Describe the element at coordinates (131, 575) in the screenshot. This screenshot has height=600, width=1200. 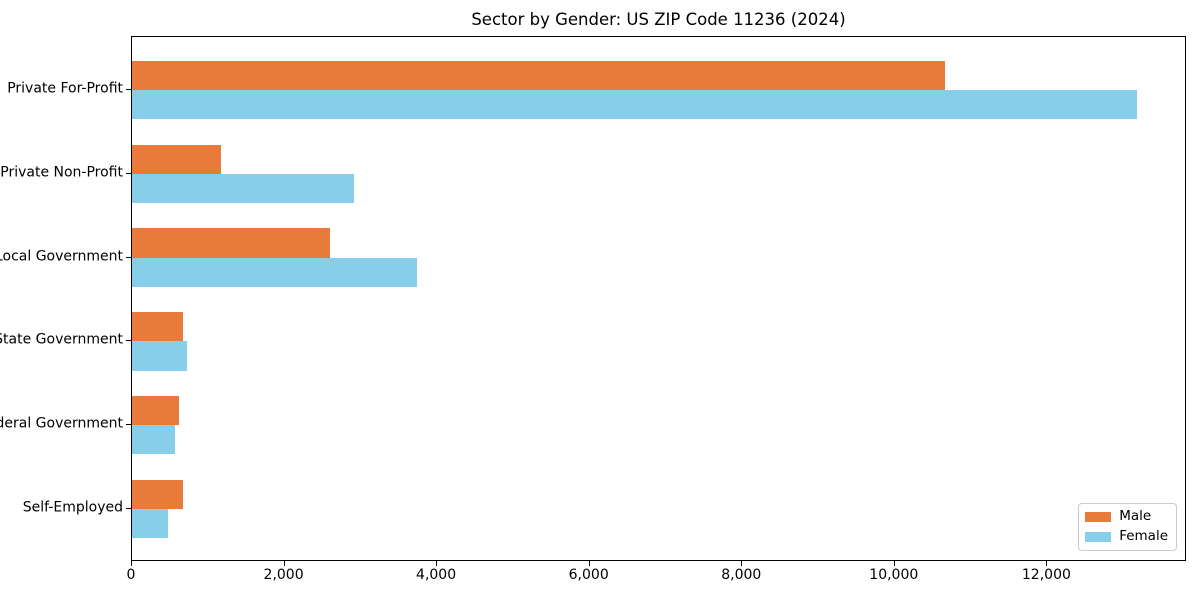
I see `xtick-label: 0` at that location.